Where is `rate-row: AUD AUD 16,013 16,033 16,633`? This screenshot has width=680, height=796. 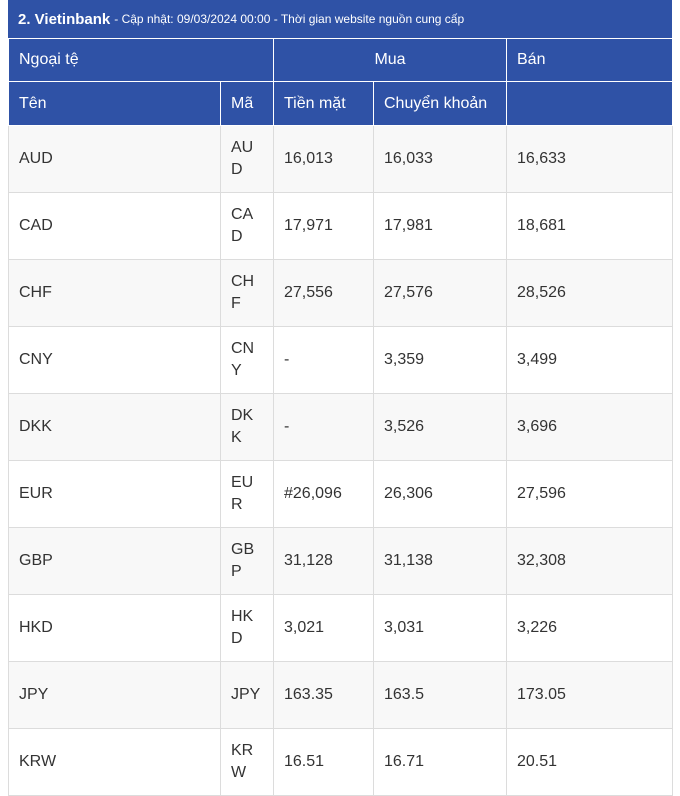
rate-row: AUD AUD 16,013 16,033 16,633 is located at coordinates (340, 159).